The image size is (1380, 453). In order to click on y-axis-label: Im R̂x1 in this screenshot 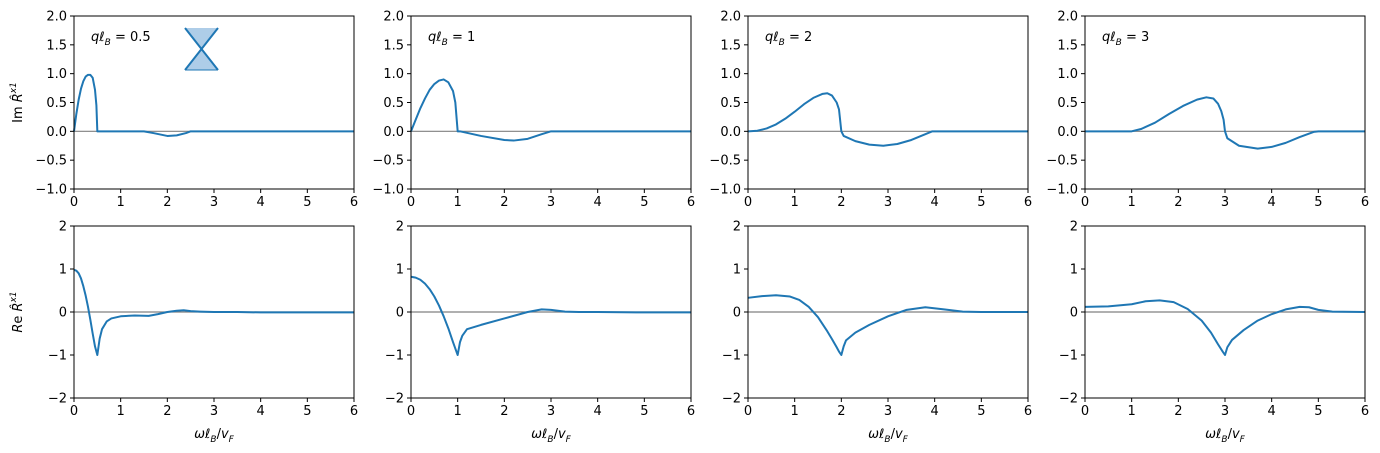, I will do `click(17, 102)`.